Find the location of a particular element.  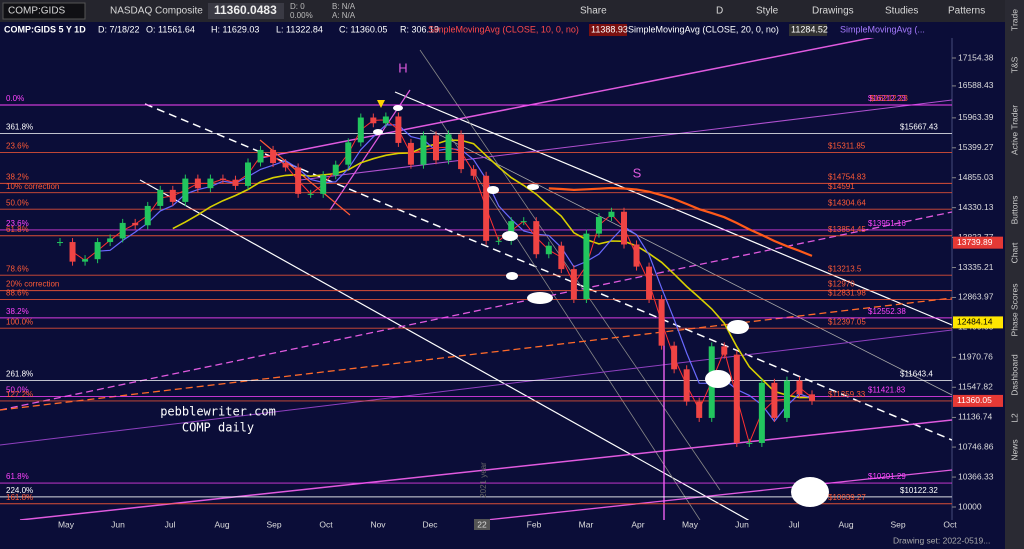

level-price: $12970 is located at coordinates (841, 284).